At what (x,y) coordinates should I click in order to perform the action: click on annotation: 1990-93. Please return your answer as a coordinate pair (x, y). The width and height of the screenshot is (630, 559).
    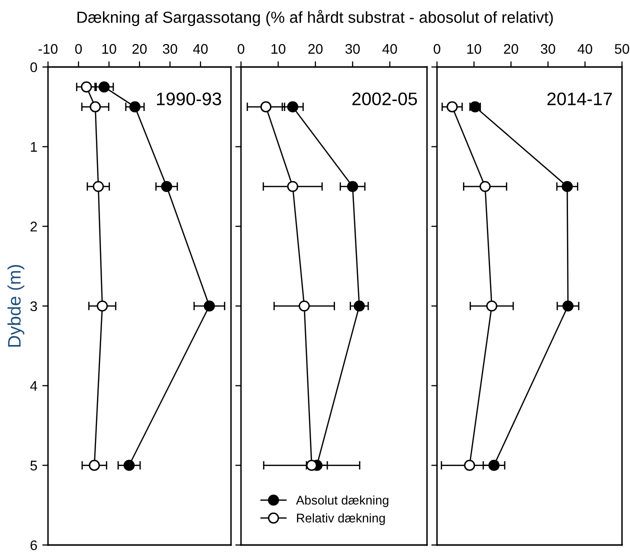
    Looking at the image, I should click on (189, 99).